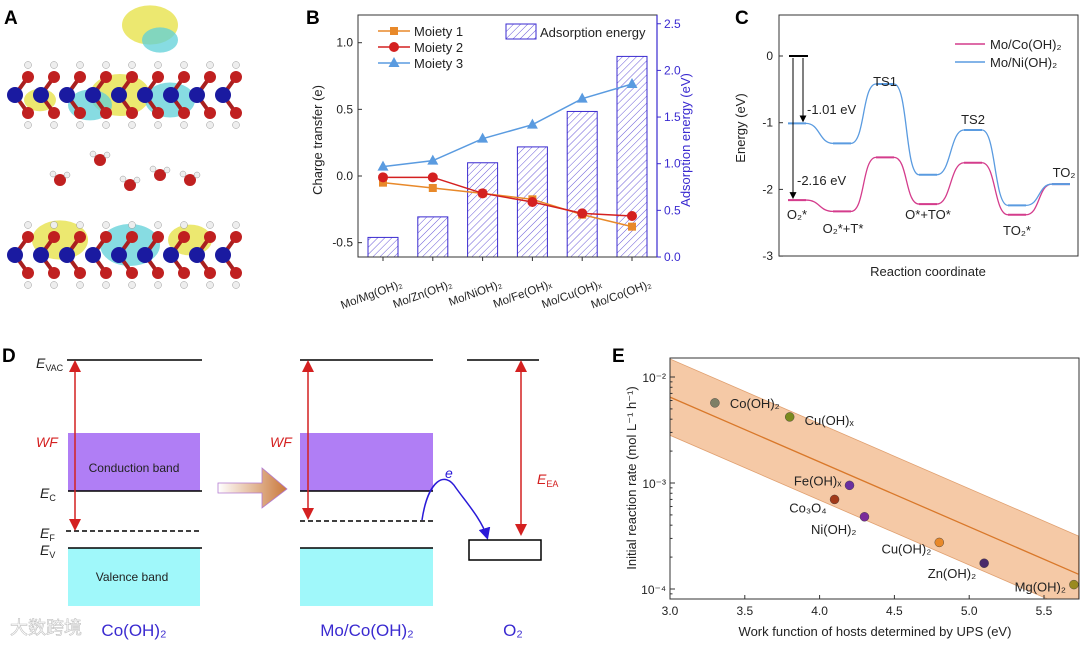 This screenshot has height=645, width=1080. What do you see at coordinates (46, 628) in the screenshot?
I see `watermark: 大数跨境` at bounding box center [46, 628].